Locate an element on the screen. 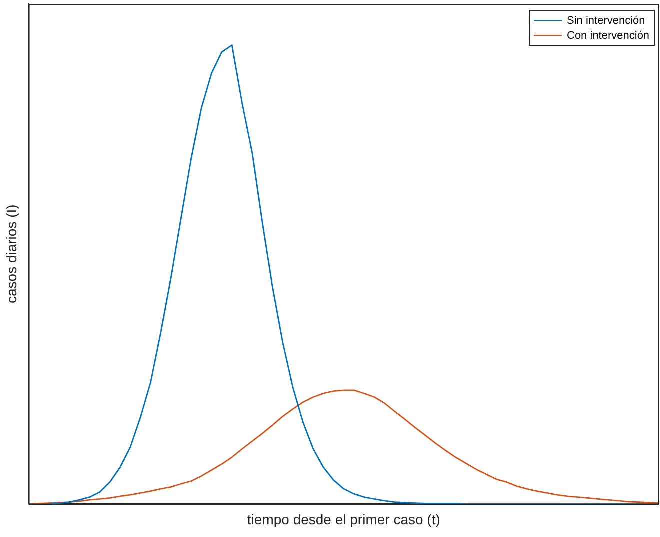 This screenshot has height=537, width=660. x-axis-title: tiempo desde el primer caso (t) is located at coordinates (343, 519).